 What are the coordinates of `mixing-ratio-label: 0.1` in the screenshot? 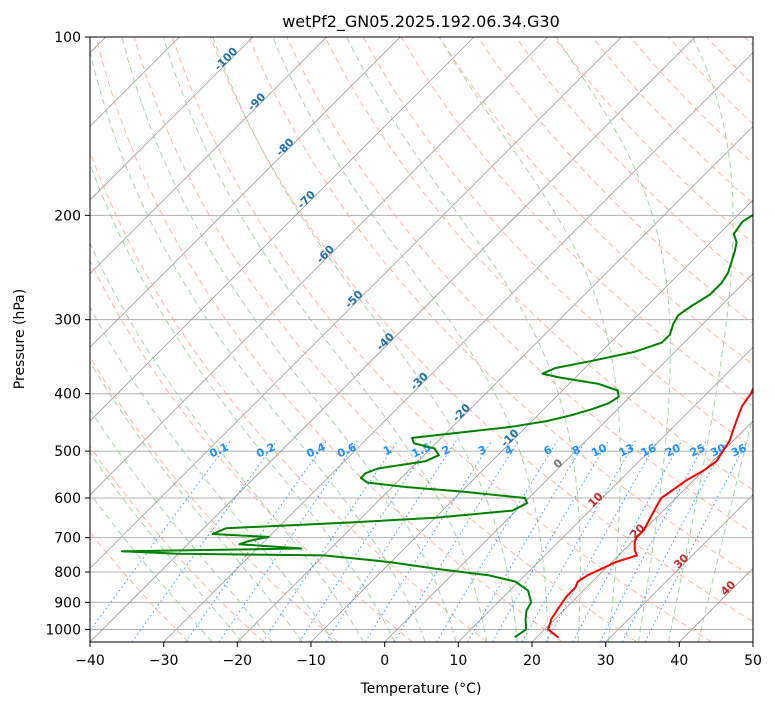 It's located at (218, 450).